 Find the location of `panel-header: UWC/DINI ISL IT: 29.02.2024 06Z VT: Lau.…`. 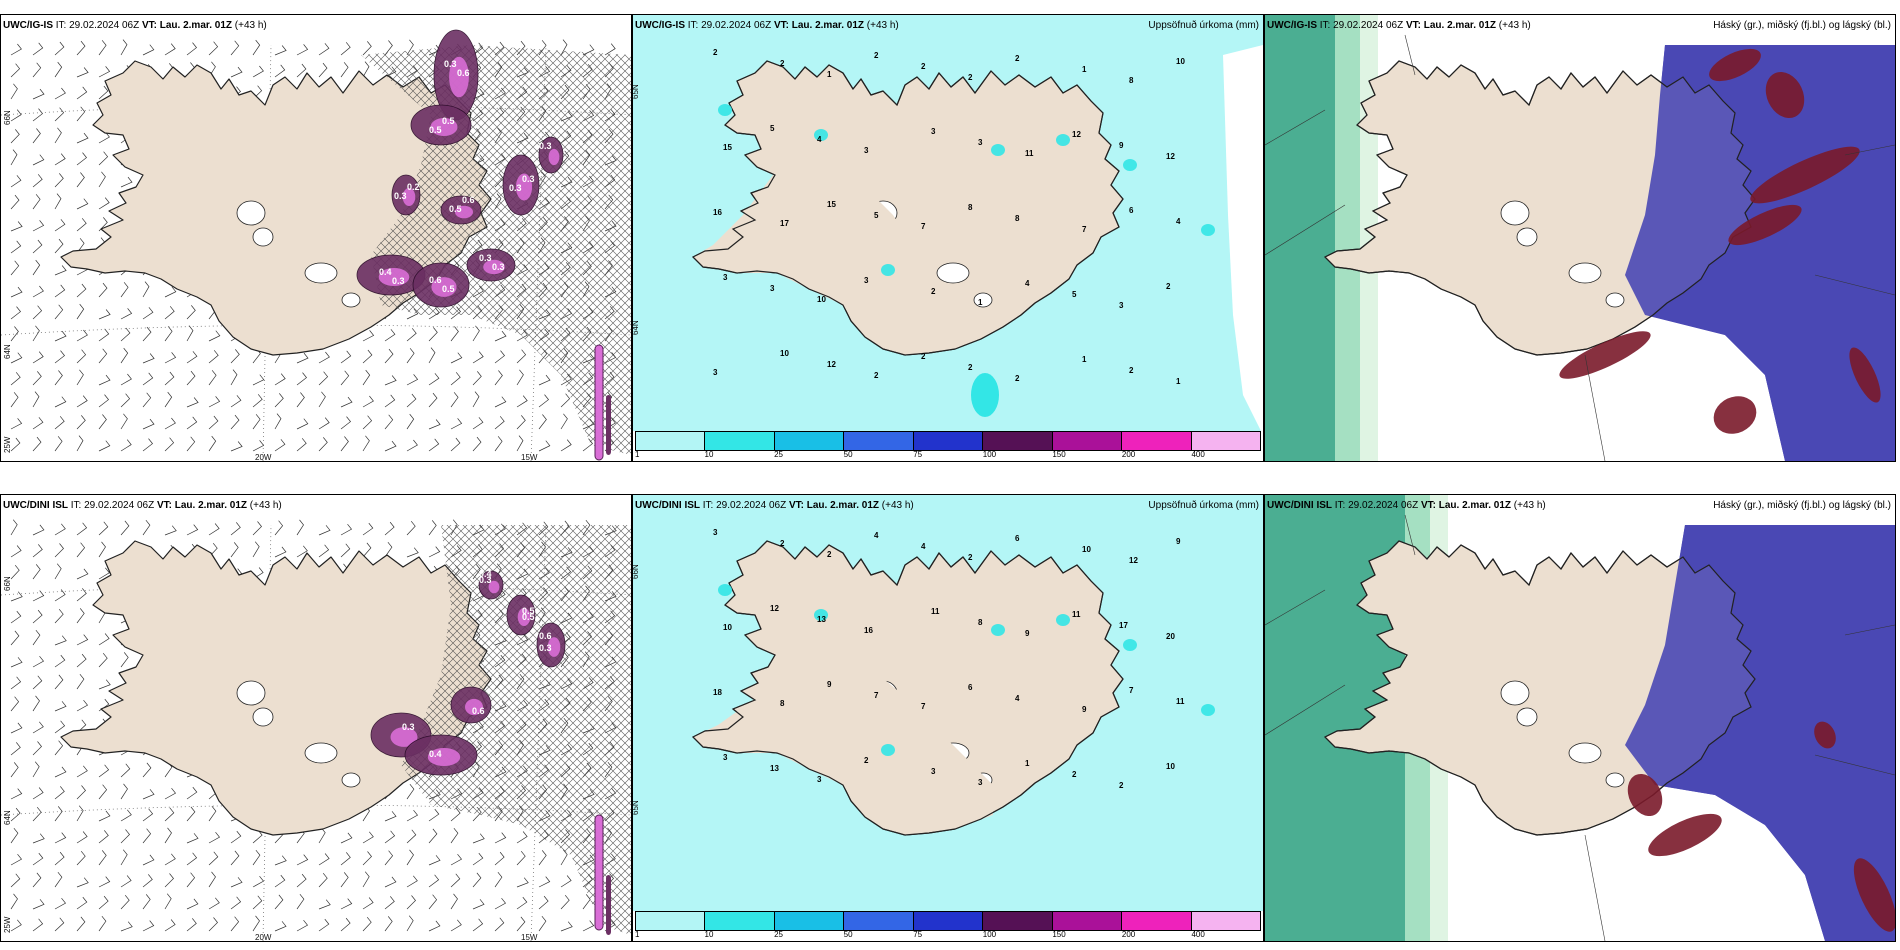

panel-header: UWC/DINI ISL IT: 29.02.2024 06Z VT: Lau.… is located at coordinates (142, 505).